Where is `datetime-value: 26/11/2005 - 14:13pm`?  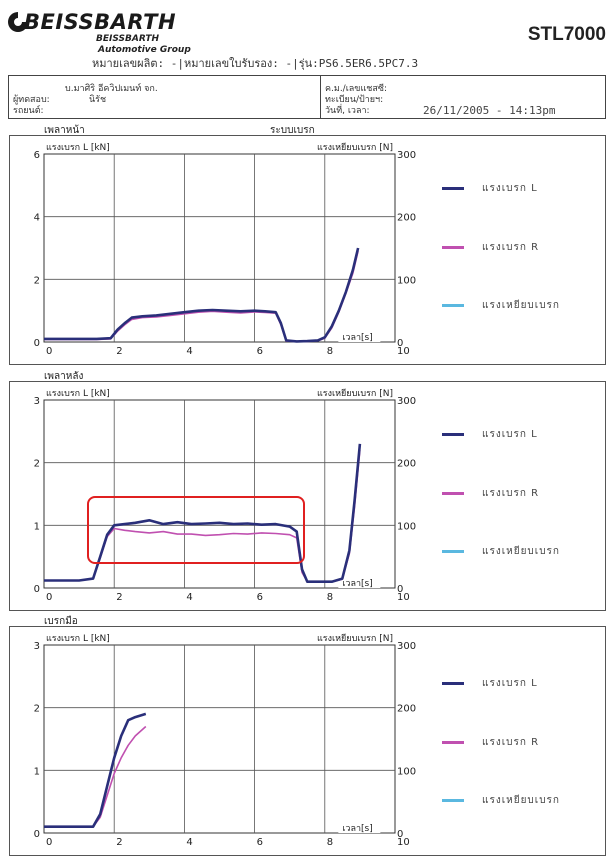
datetime-value: 26/11/2005 - 14:13pm is located at coordinates (489, 110).